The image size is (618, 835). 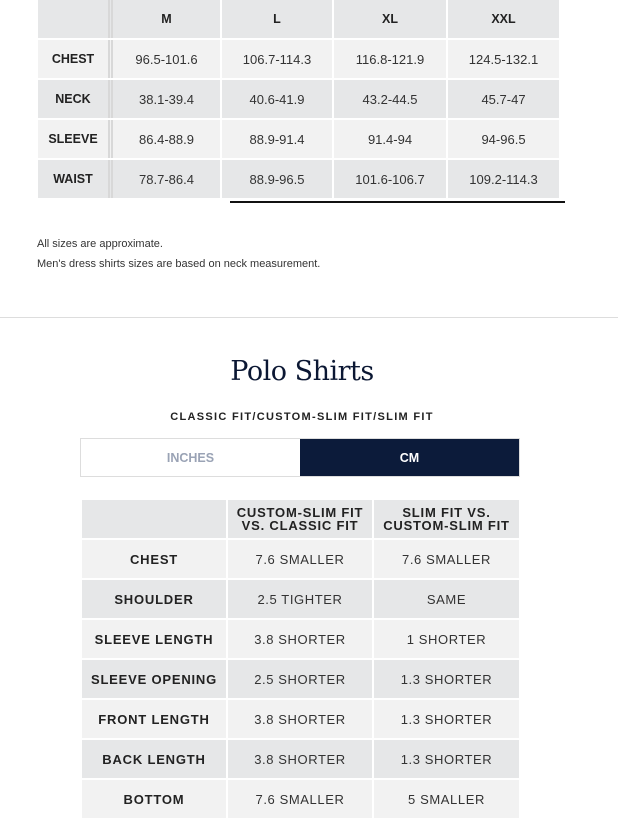 I want to click on header-cell-custom-vs-classic: CUSTOM-SLIM FIT VS. CLASSIC FIT, so click(x=300, y=519).